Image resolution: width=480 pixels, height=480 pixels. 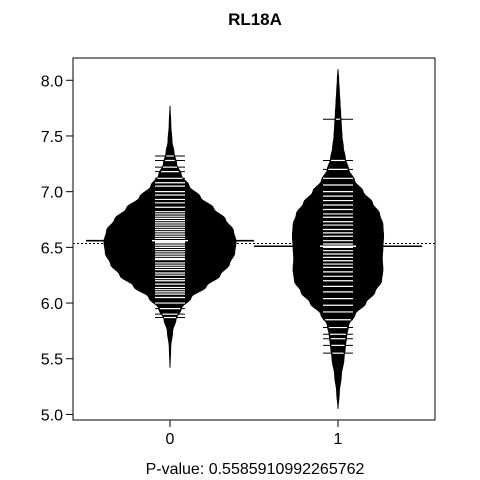 I want to click on bean-density-shape, so click(x=338, y=239).